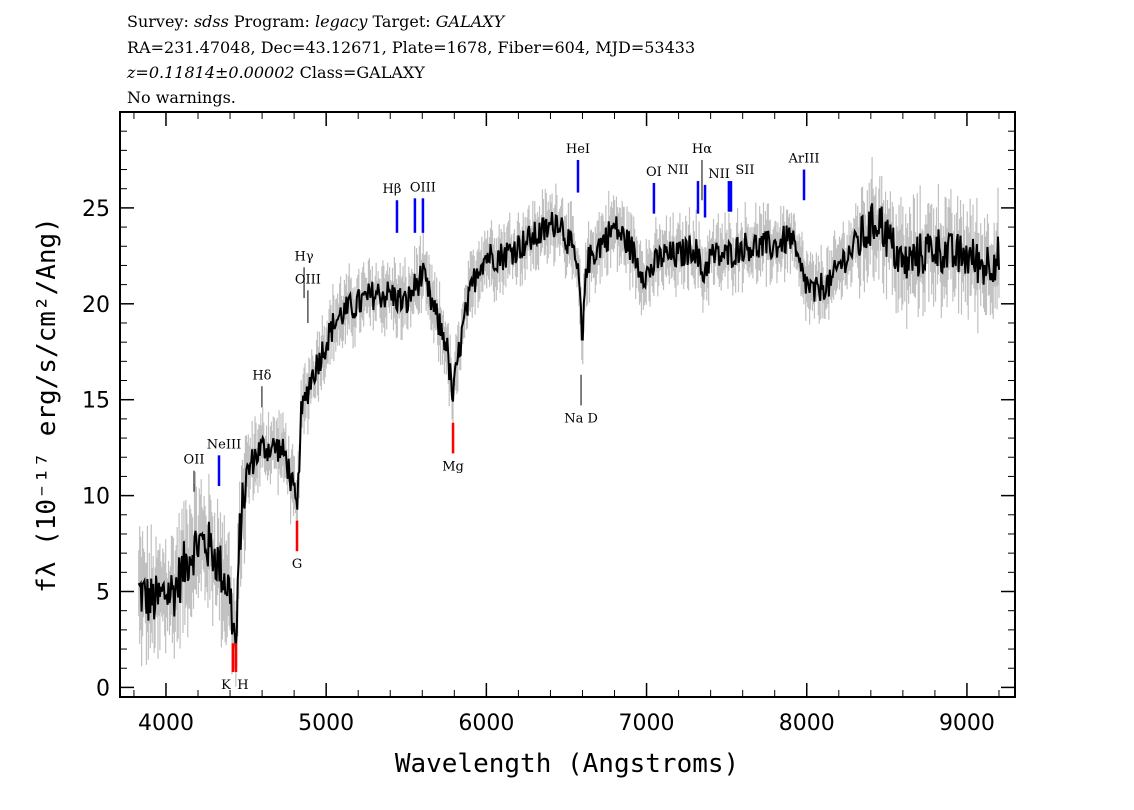 Image resolution: width=1134 pixels, height=810 pixels. What do you see at coordinates (262, 388) in the screenshot?
I see `line-marker-hδ: Hδ` at bounding box center [262, 388].